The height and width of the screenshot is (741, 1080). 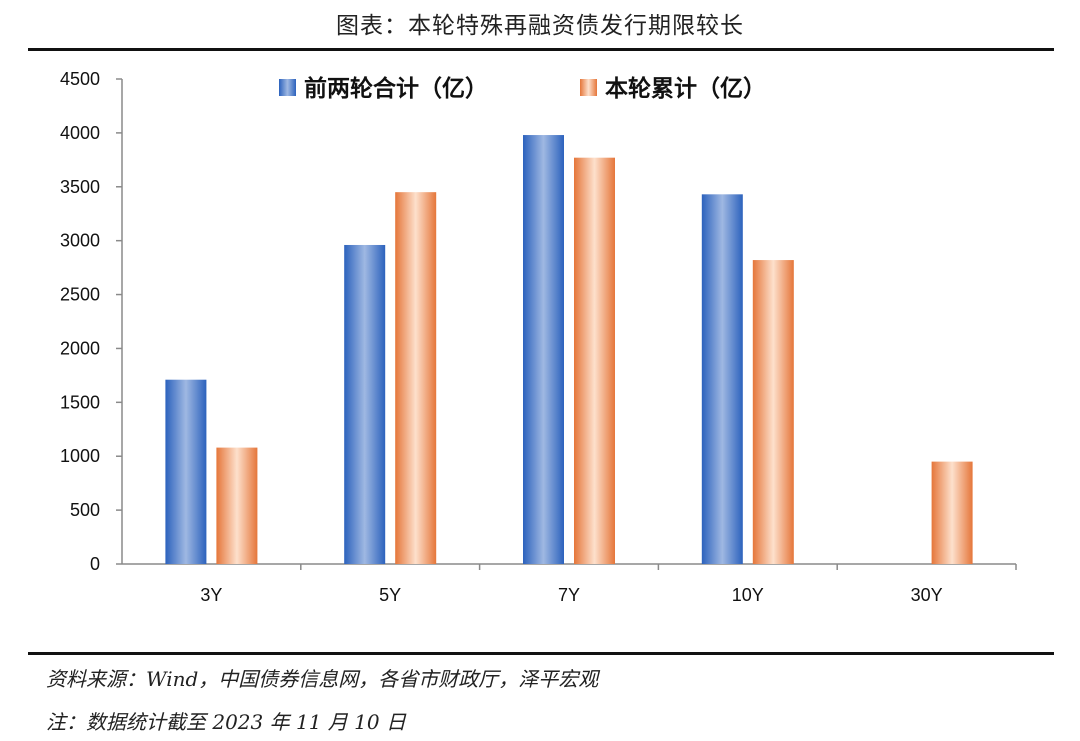 What do you see at coordinates (80, 402) in the screenshot?
I see `y-tick-label: 1500` at bounding box center [80, 402].